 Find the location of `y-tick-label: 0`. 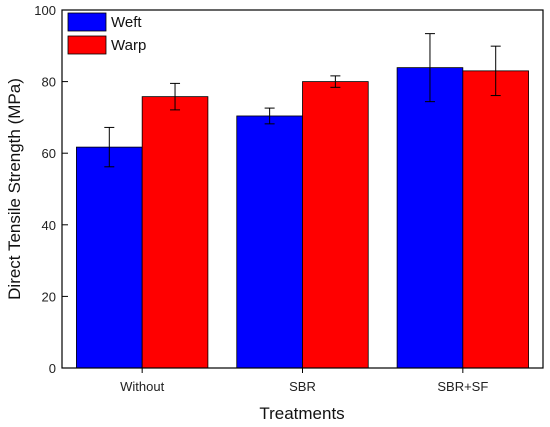

y-tick-label: 0 is located at coordinates (52, 368).